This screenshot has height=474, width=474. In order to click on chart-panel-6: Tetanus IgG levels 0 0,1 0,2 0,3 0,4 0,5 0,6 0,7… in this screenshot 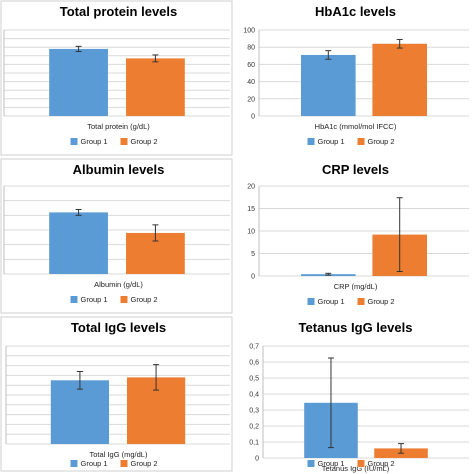, I will do `click(359, 396)`.